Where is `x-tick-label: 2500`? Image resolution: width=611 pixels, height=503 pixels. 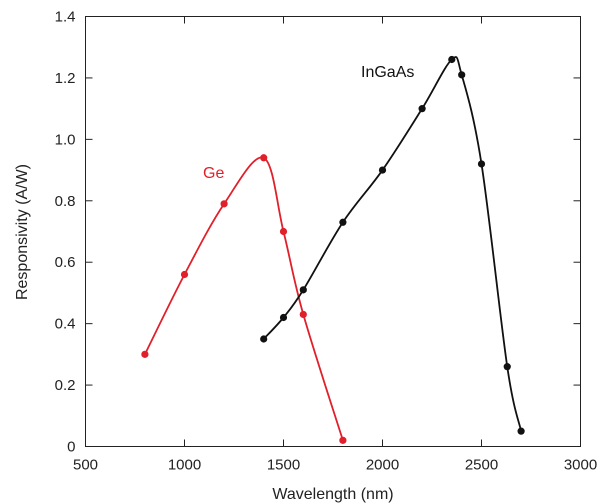 x-tick-label: 2500 is located at coordinates (481, 465).